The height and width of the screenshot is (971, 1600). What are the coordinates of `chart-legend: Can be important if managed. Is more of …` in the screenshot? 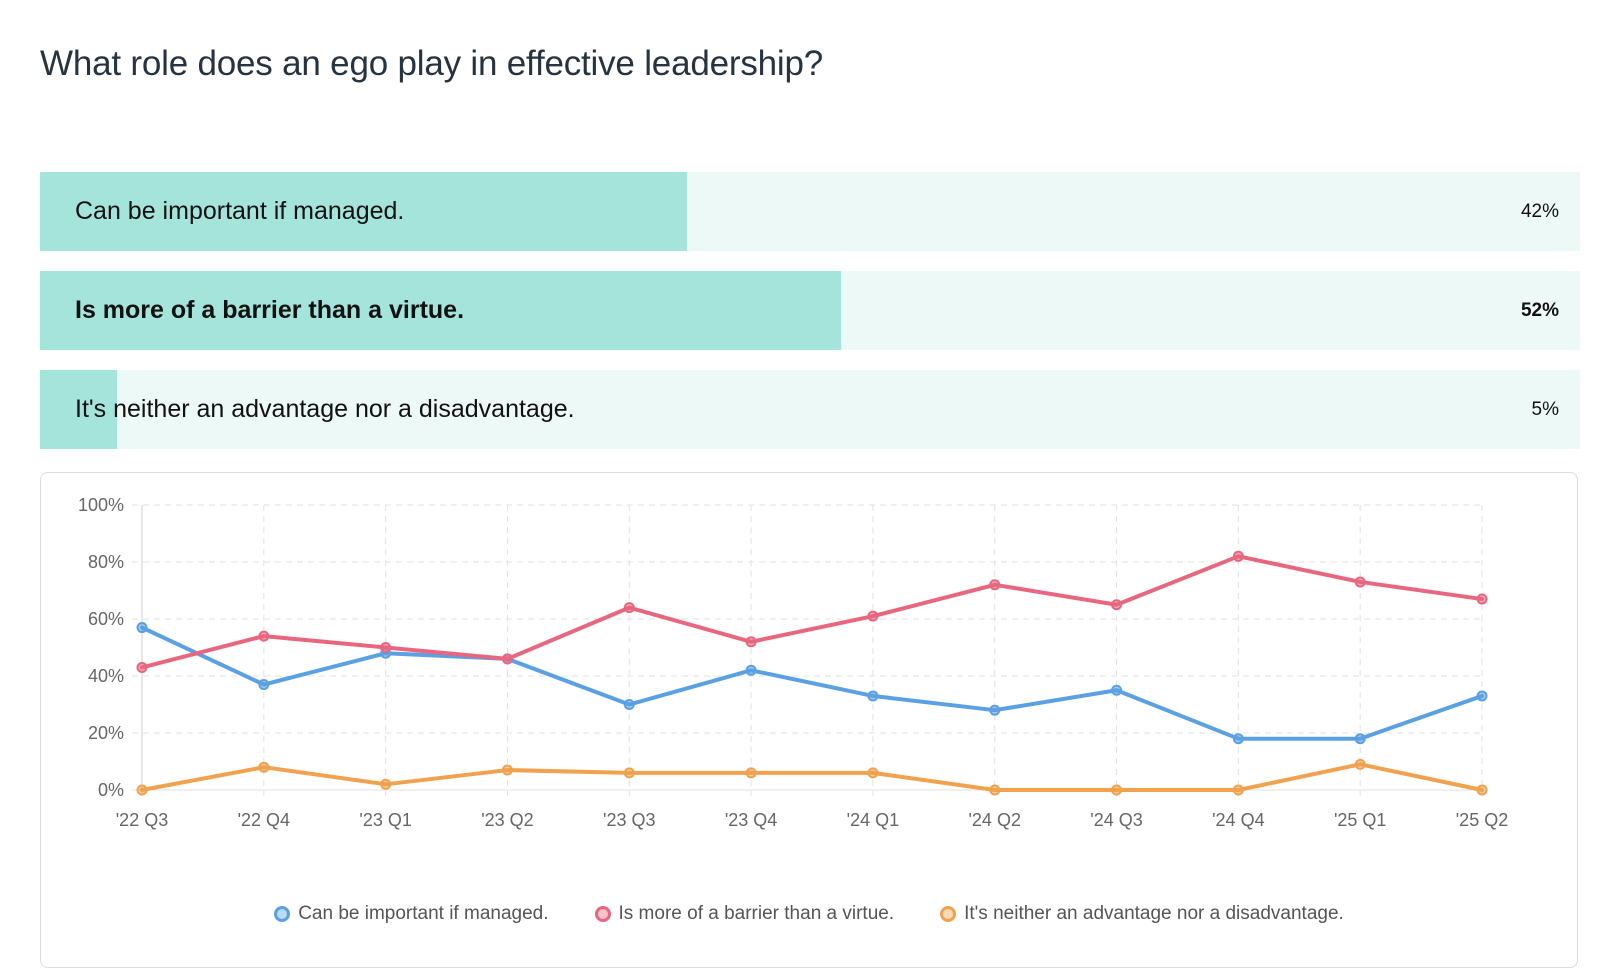 It's located at (809, 914).